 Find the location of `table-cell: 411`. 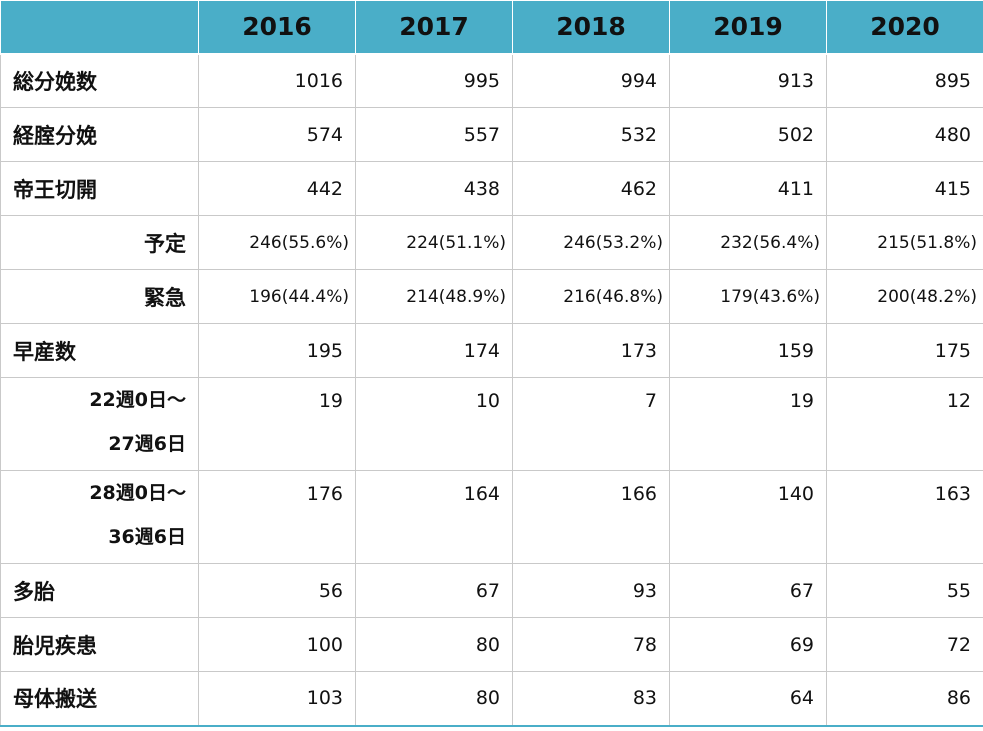

table-cell: 411 is located at coordinates (748, 188).